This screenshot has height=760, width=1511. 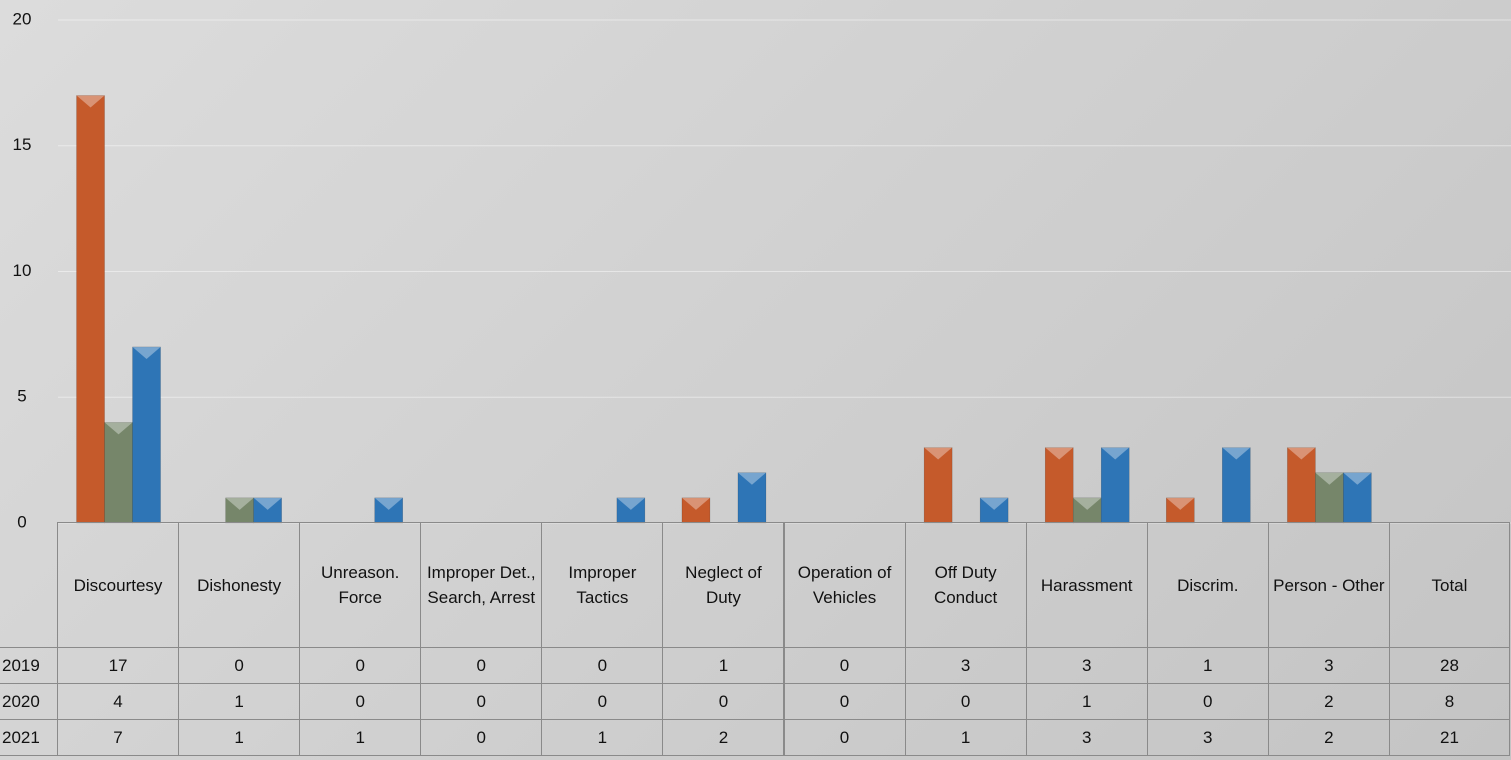 I want to click on total-label: Total, so click(x=1449, y=585).